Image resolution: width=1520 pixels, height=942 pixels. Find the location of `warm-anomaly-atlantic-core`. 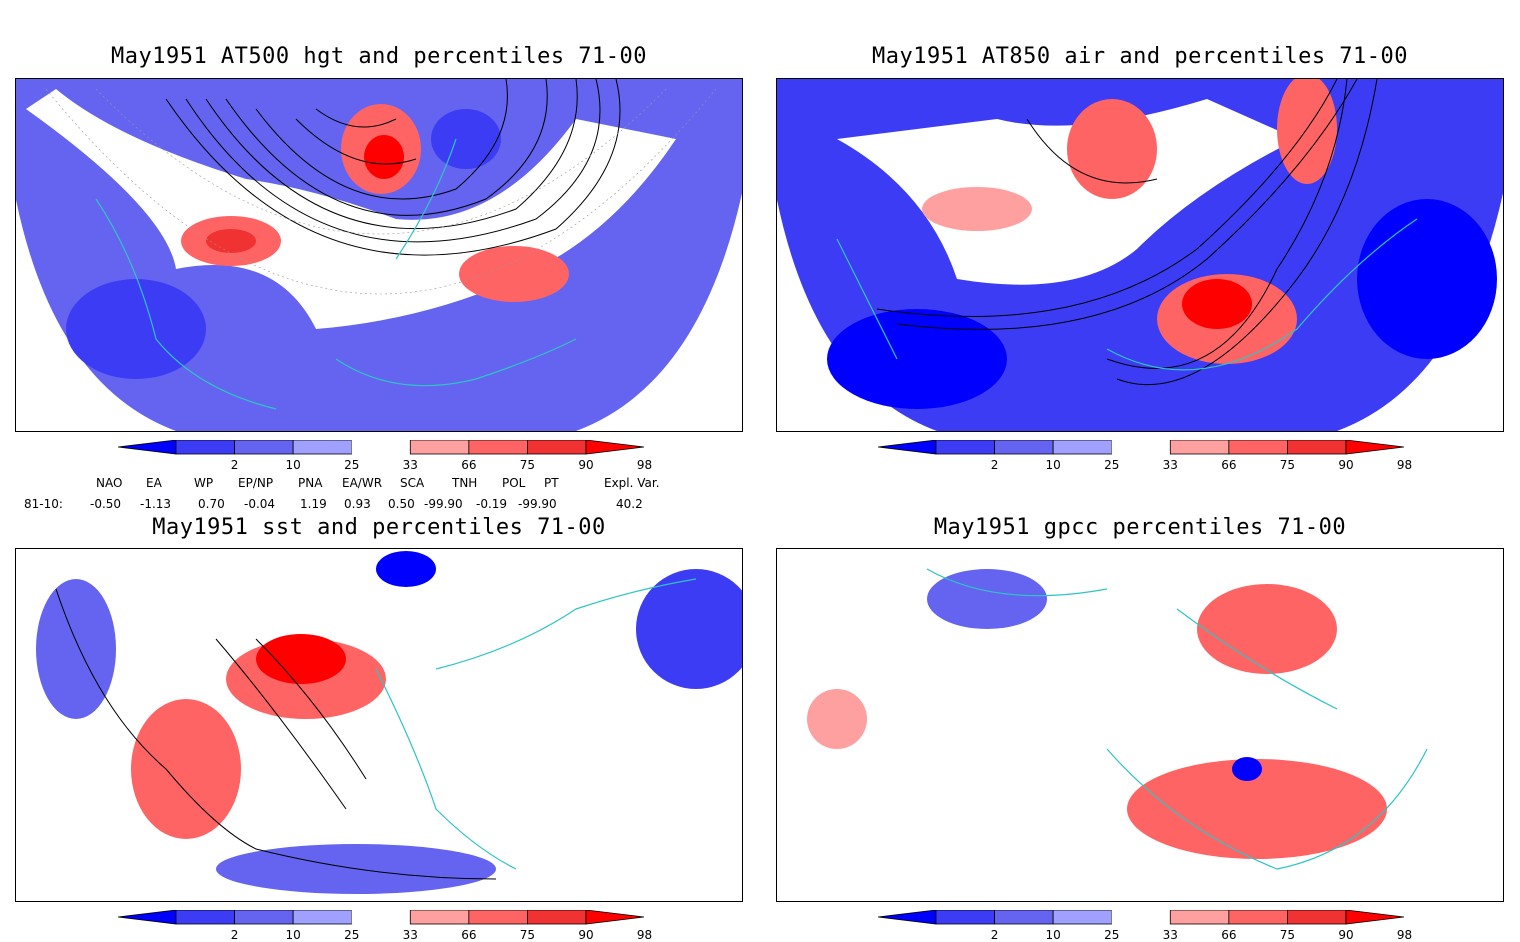

warm-anomaly-atlantic-core is located at coordinates (301, 659).